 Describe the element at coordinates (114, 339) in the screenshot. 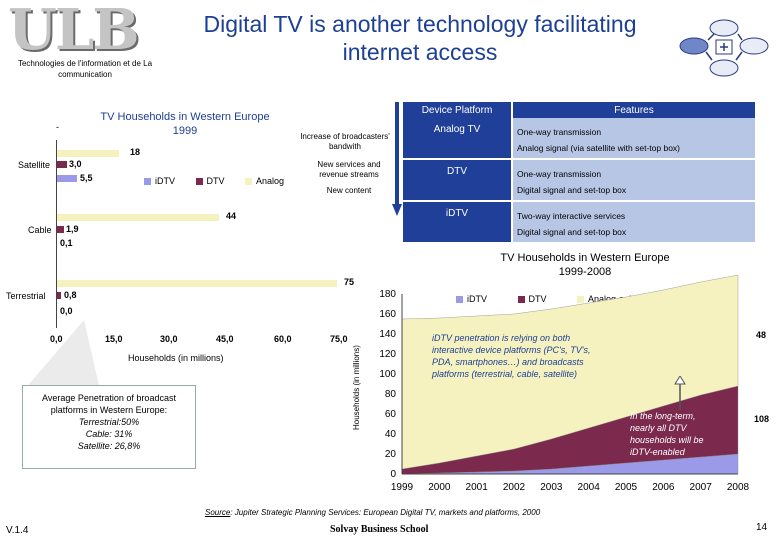

I see `tick-1: 15,0` at that location.